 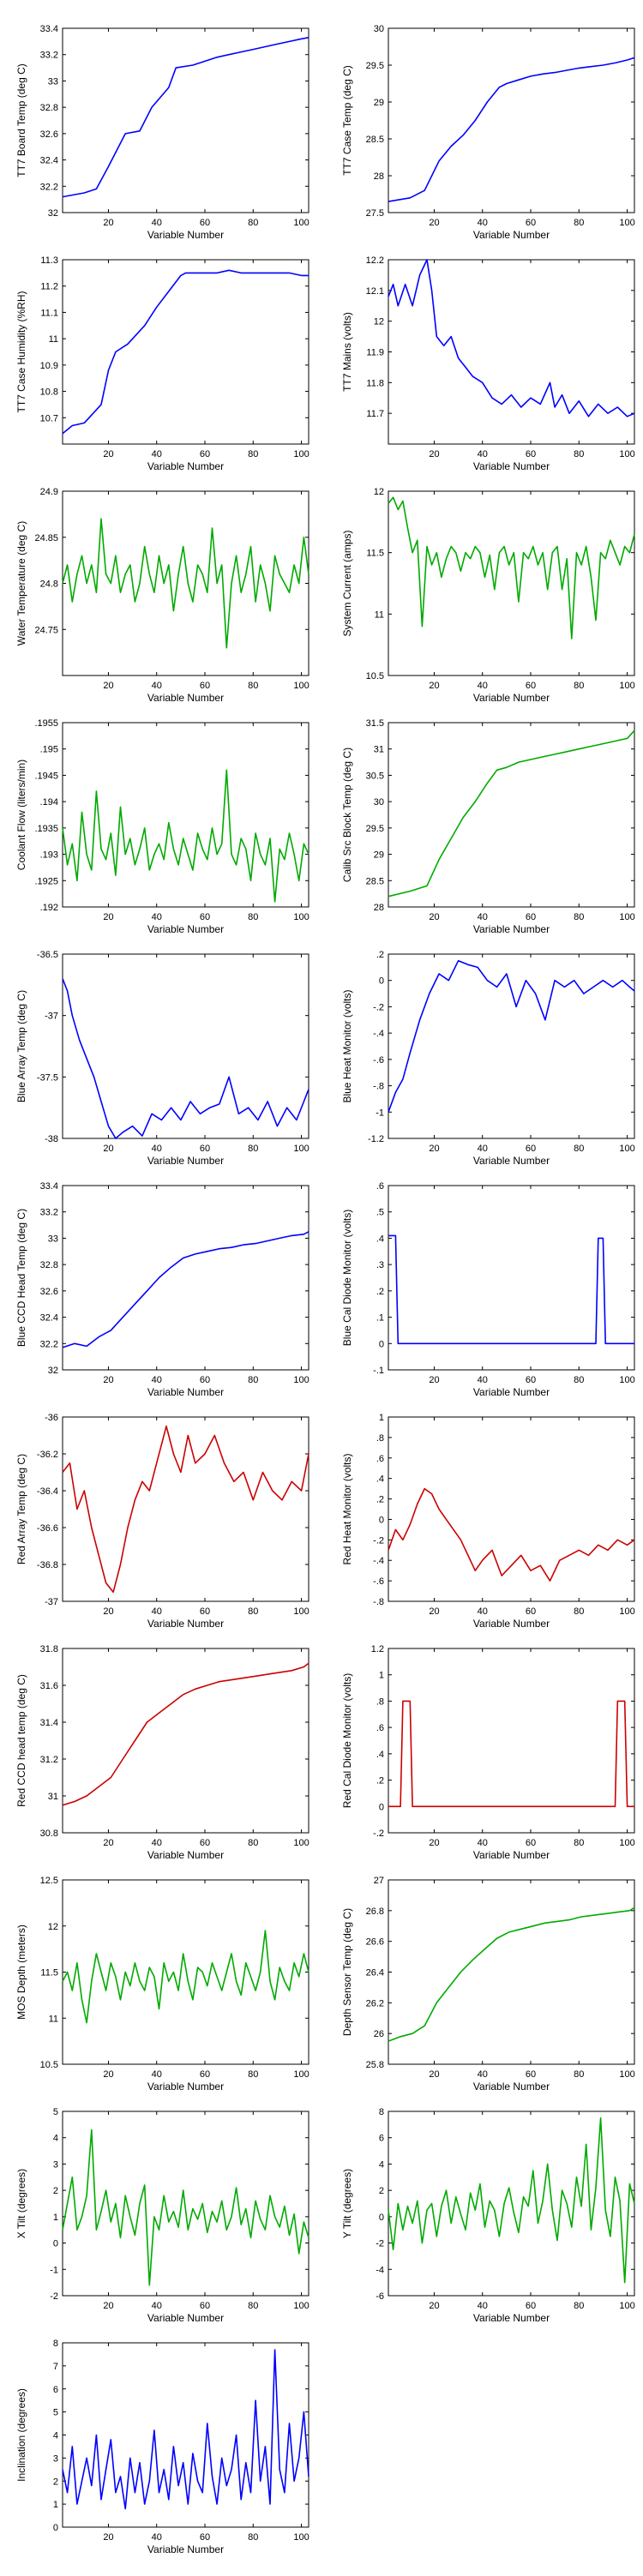 I want to click on y-tick-label: -36.2, so click(x=47, y=1455).